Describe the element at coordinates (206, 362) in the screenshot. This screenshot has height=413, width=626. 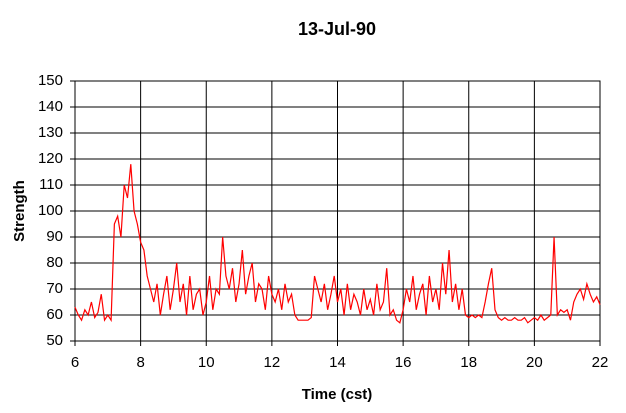
I see `x-tick-label: 10` at that location.